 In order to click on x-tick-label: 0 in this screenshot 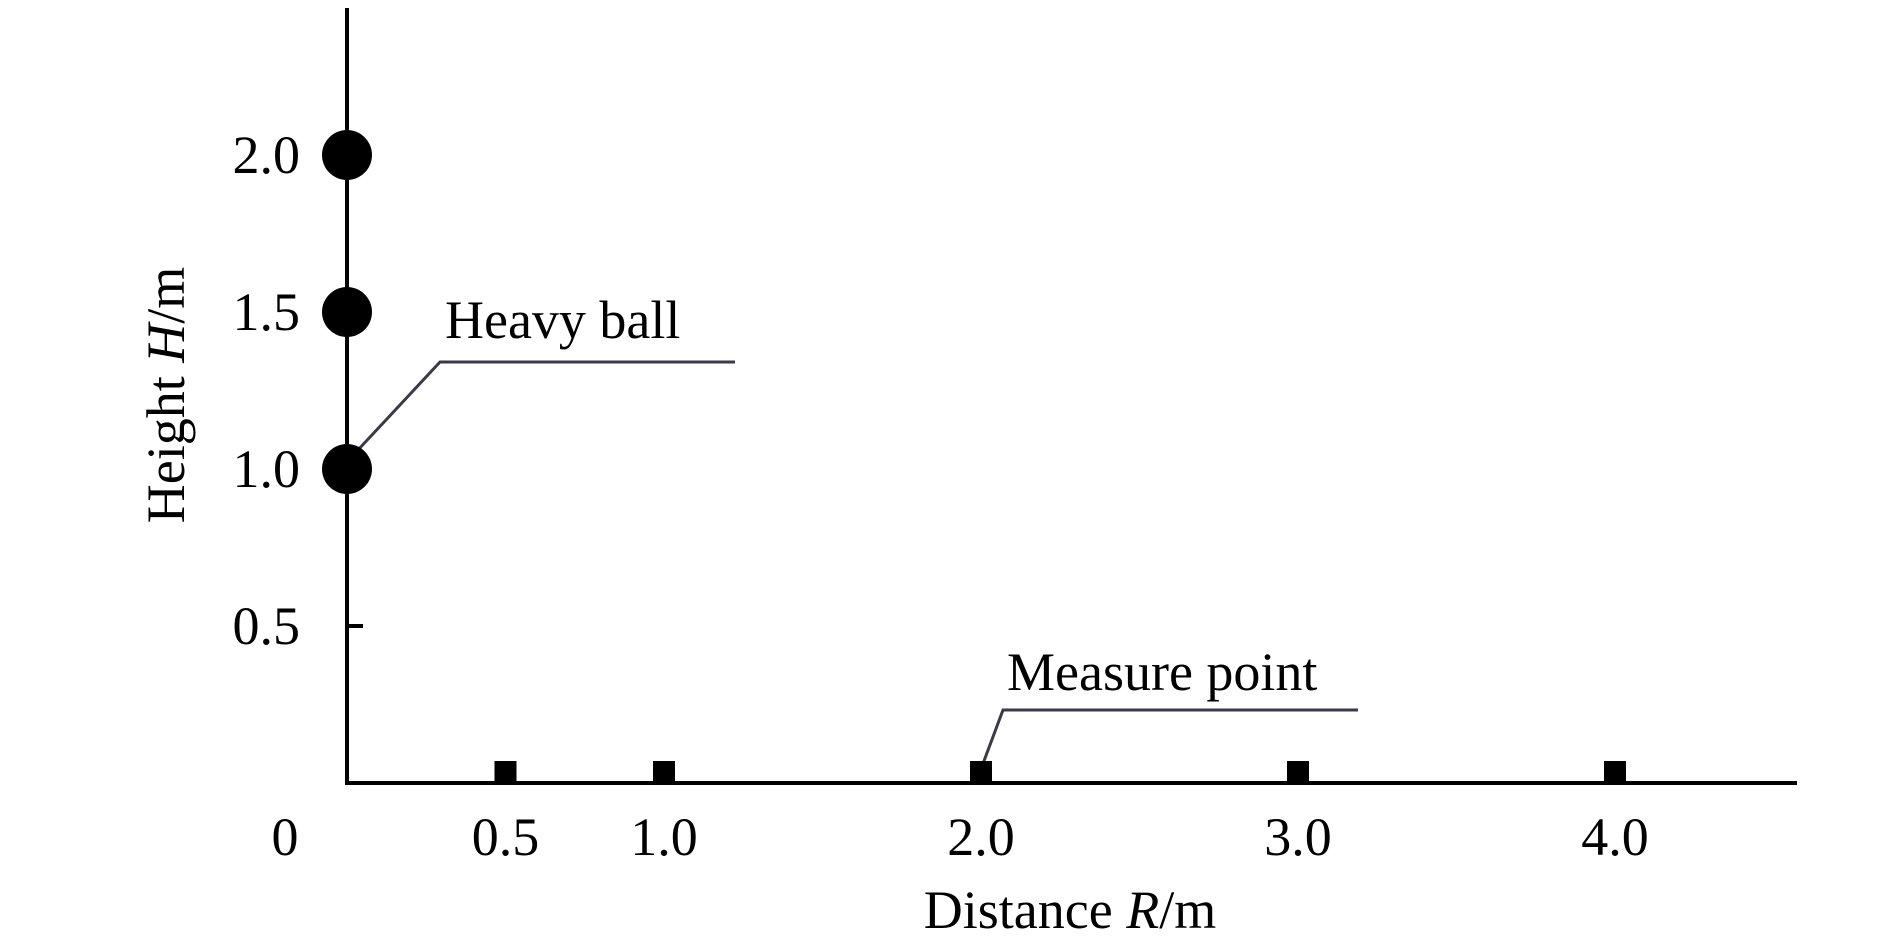, I will do `click(285, 837)`.